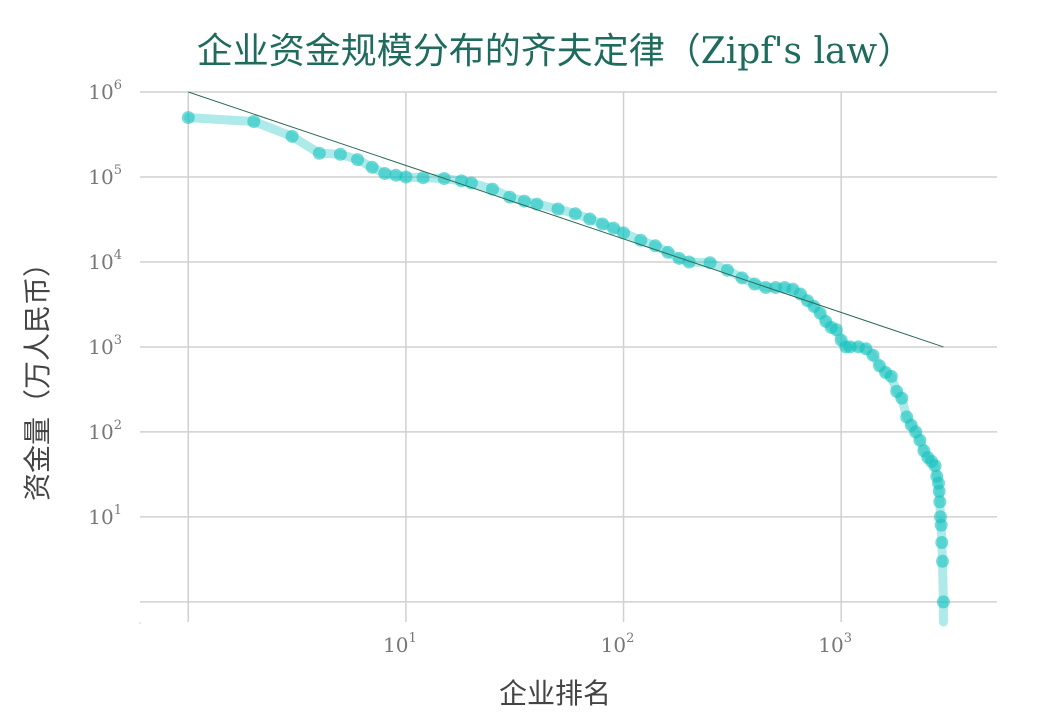 This screenshot has height=724, width=1046. What do you see at coordinates (555, 51) in the screenshot?
I see `chart-title: 企业资金规模分布的齐夫定律（Zipf's law）` at bounding box center [555, 51].